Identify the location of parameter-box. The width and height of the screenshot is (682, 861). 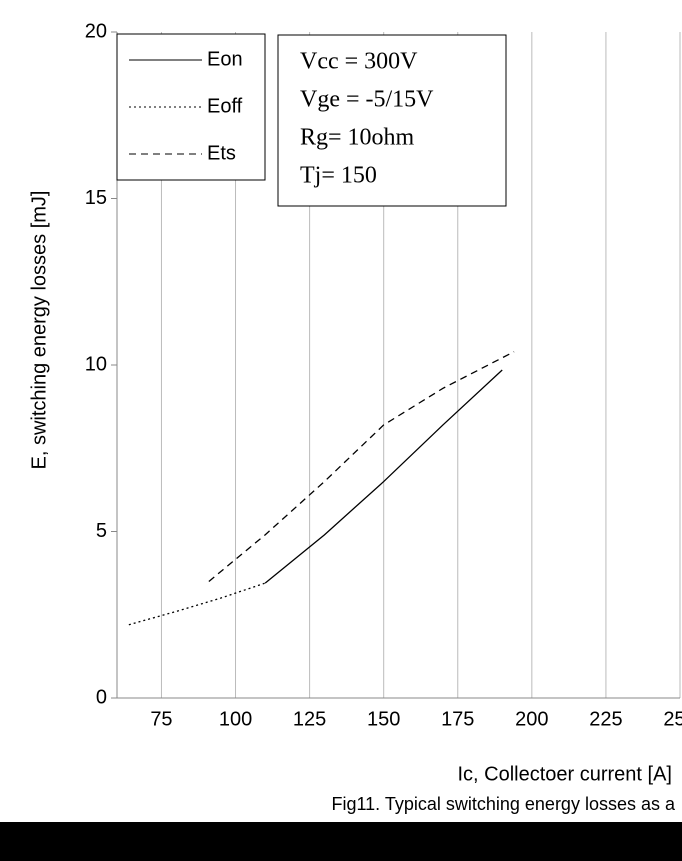
(392, 120).